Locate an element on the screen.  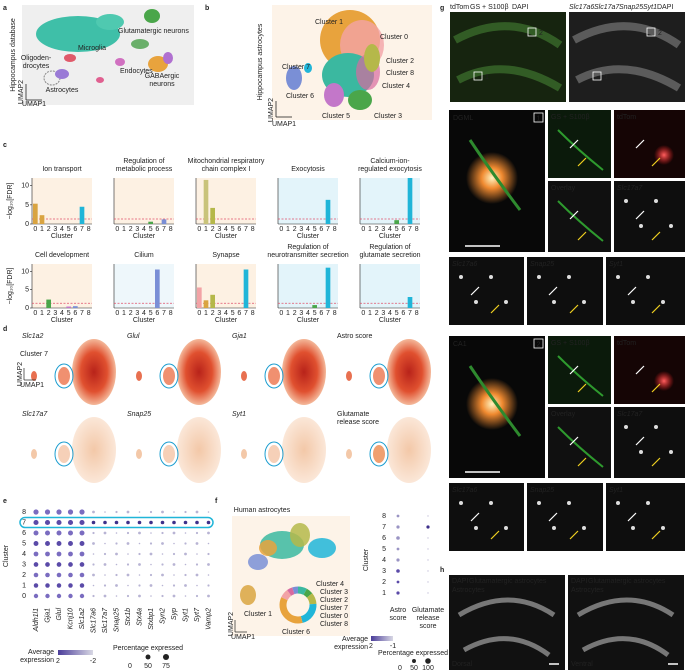
tile-label: Overlay is located at coordinates (563, 414).